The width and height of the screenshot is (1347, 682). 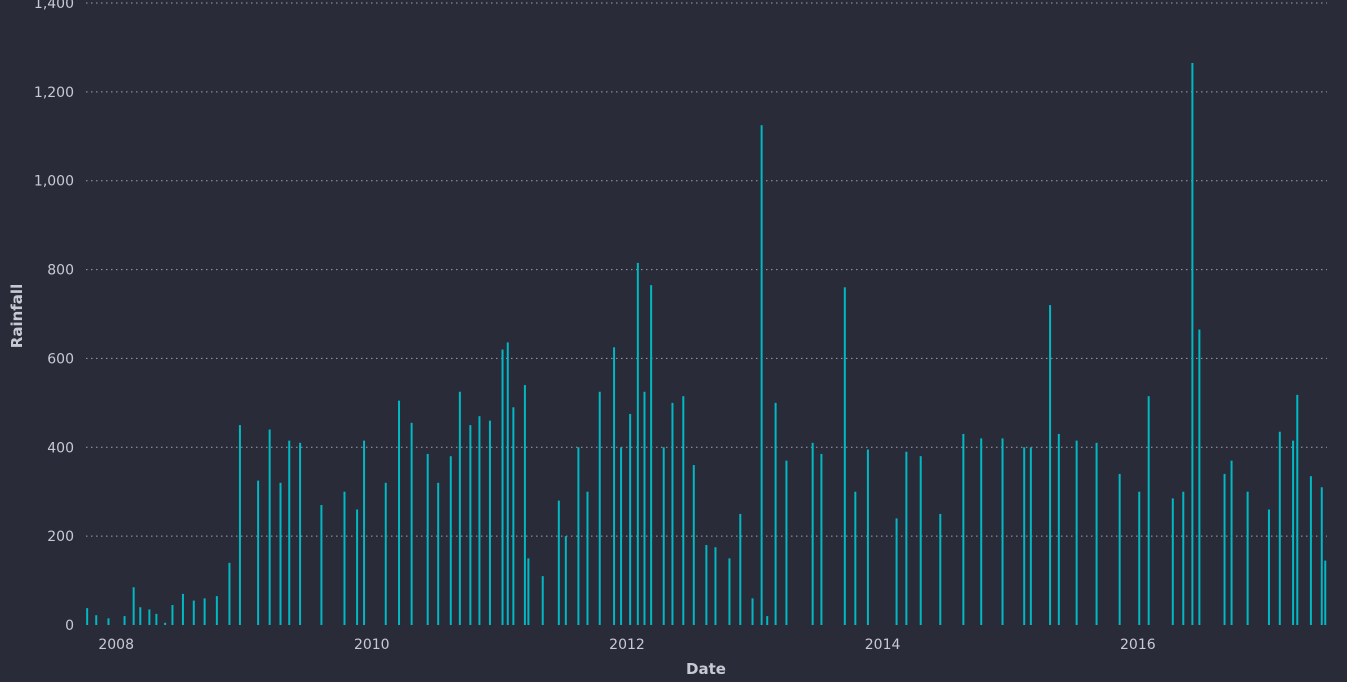 What do you see at coordinates (69, 626) in the screenshot?
I see `y-tick-label: 0` at bounding box center [69, 626].